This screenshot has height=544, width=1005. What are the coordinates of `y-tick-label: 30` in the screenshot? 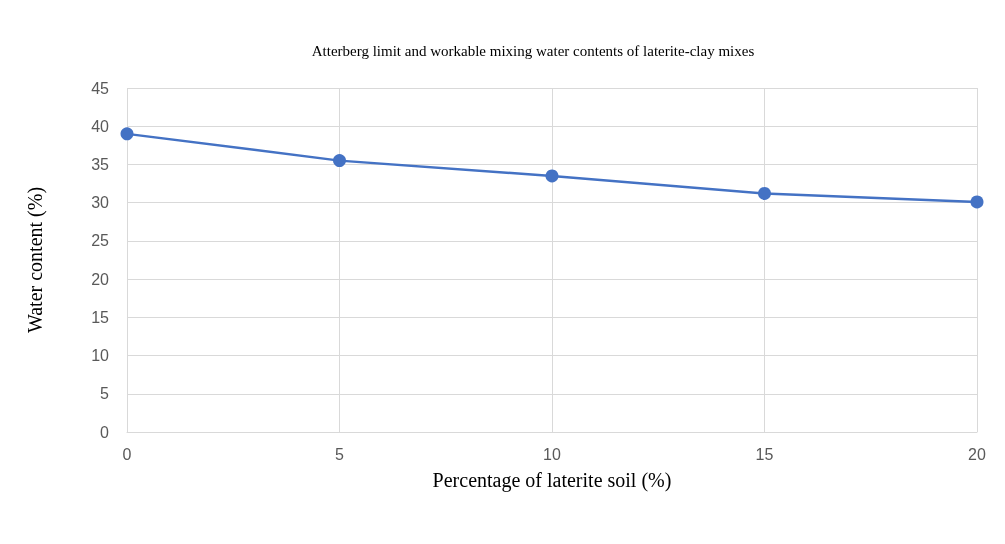 It's located at (100, 203).